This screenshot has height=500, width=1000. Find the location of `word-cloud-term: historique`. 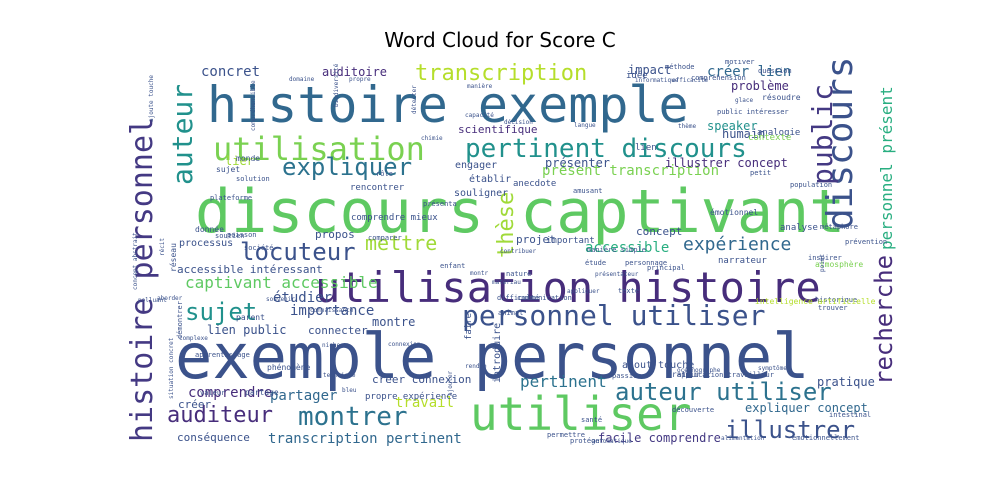

word-cloud-term: historique is located at coordinates (836, 300).